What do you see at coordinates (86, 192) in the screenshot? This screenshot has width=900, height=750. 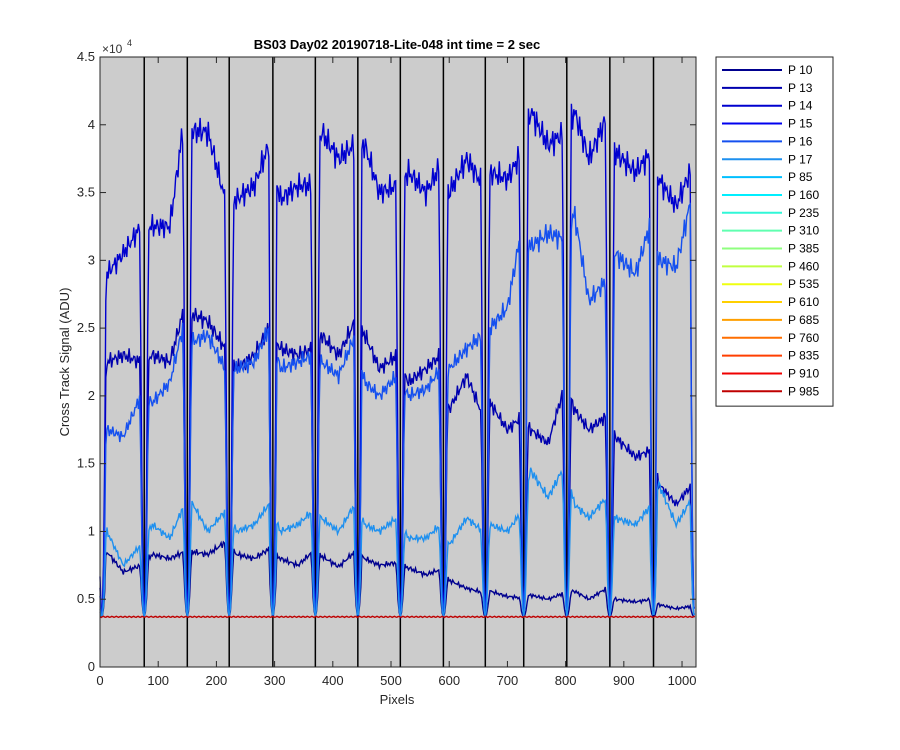 I see `y-tick-label: 3.5` at bounding box center [86, 192].